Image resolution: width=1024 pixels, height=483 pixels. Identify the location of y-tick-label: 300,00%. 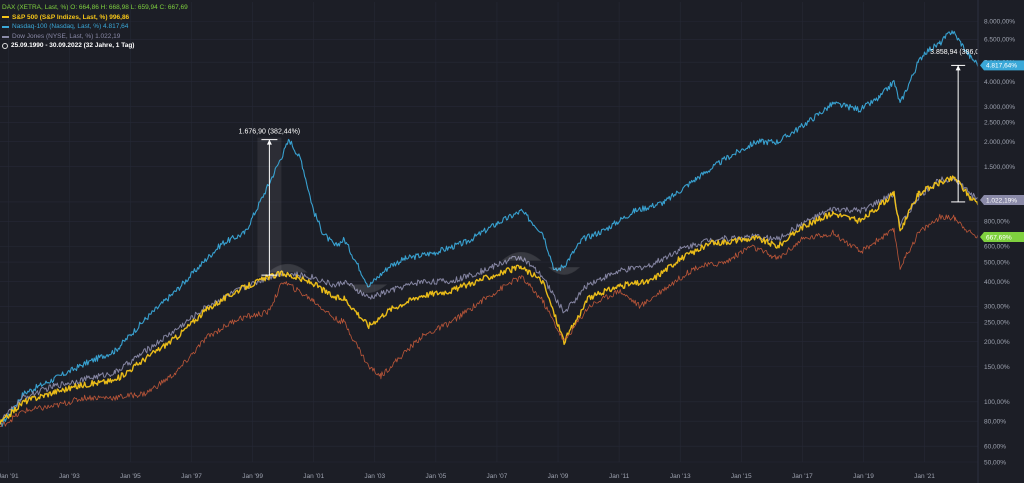
(997, 307).